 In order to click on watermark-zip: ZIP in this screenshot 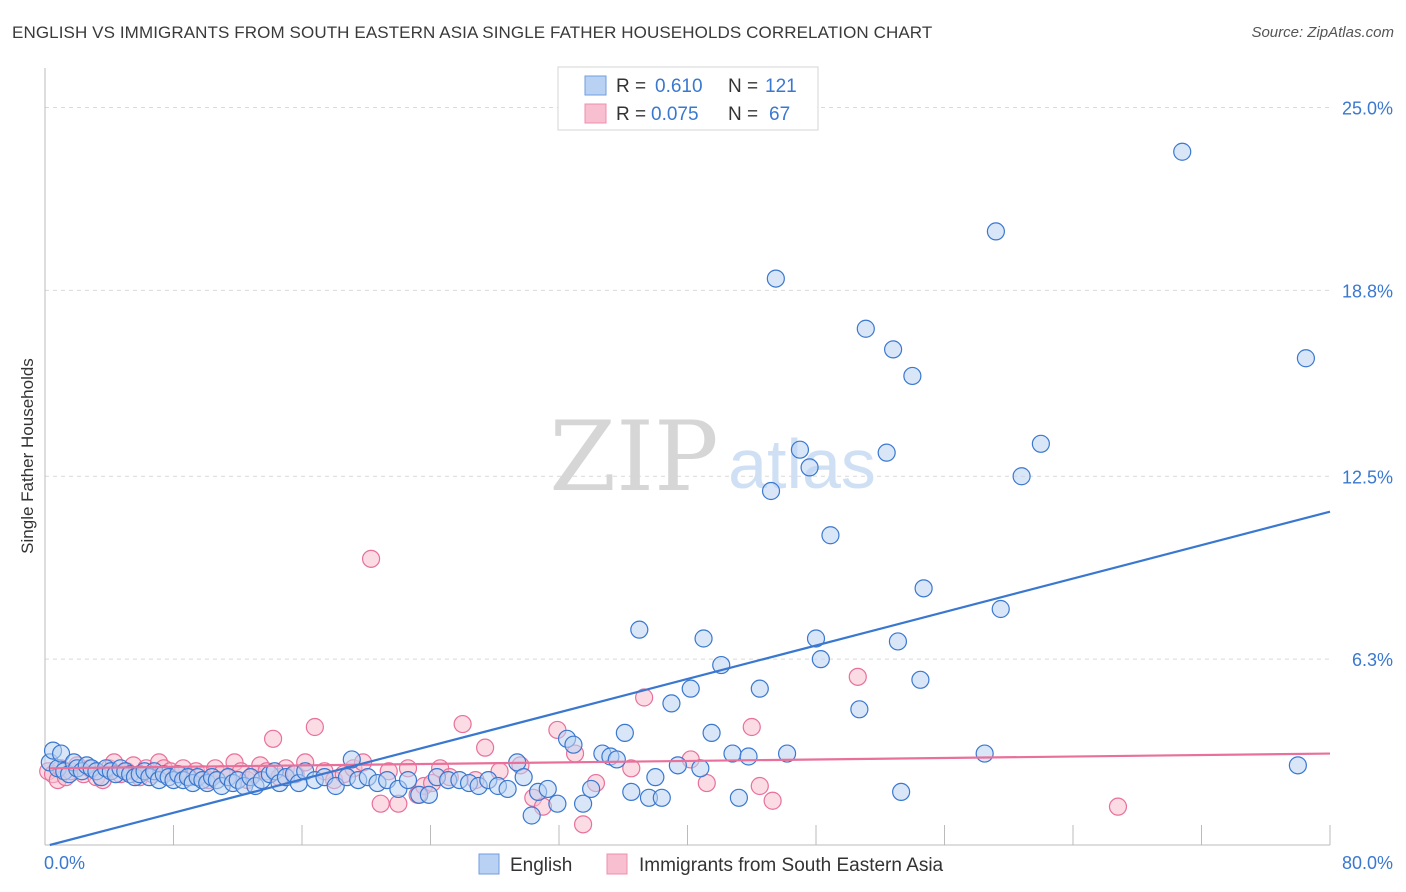, I will do `click(633, 457)`.